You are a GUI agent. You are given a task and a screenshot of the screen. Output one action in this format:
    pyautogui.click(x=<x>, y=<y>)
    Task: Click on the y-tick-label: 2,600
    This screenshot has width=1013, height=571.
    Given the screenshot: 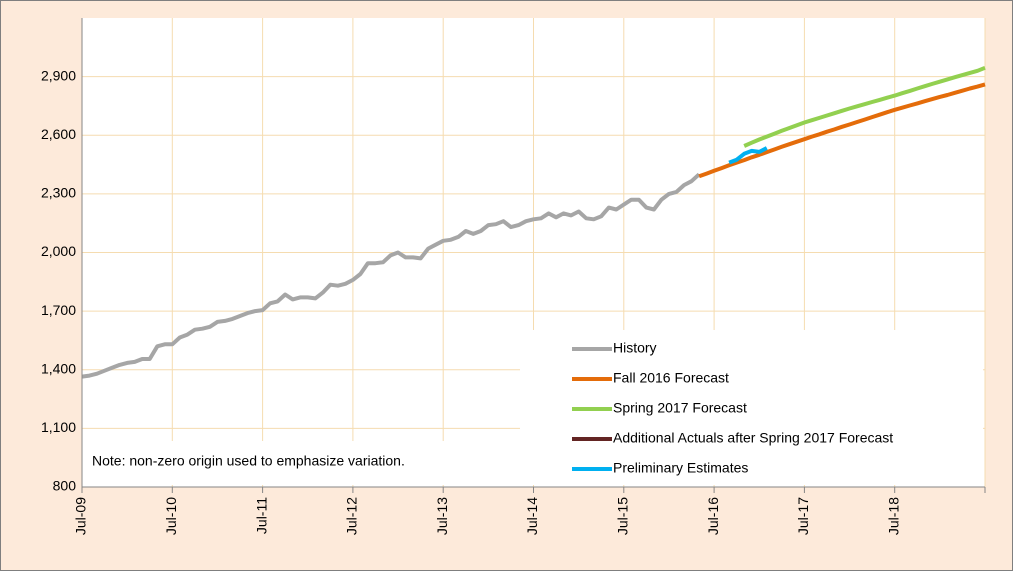 What is the action you would take?
    pyautogui.click(x=58, y=134)
    